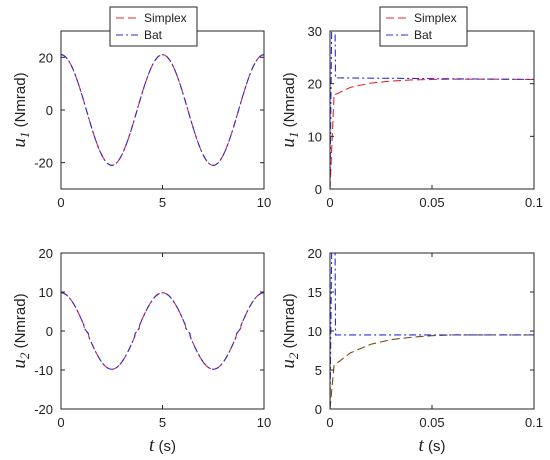  What do you see at coordinates (318, 370) in the screenshot?
I see `y-tick-label: 5` at bounding box center [318, 370].